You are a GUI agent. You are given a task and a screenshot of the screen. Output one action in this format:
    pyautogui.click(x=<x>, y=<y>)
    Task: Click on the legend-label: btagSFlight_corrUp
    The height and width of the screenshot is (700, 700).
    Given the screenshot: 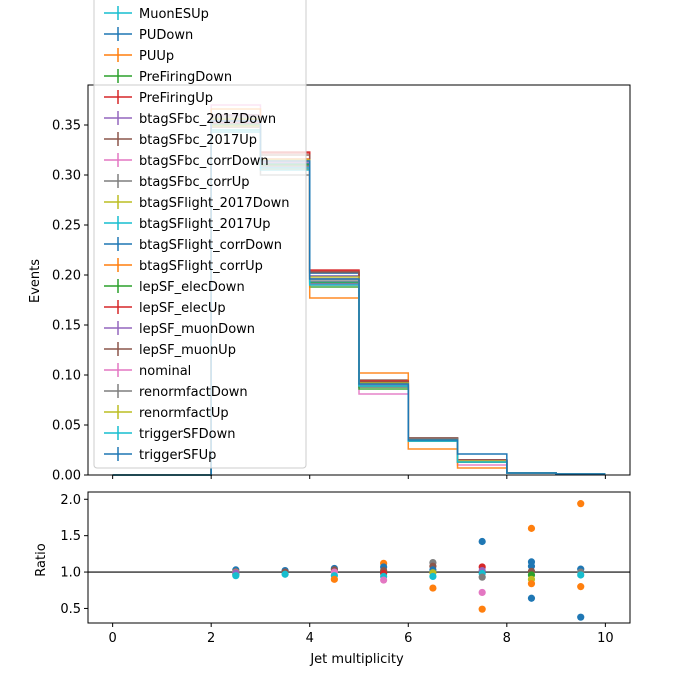 What is the action you would take?
    pyautogui.click(x=201, y=266)
    